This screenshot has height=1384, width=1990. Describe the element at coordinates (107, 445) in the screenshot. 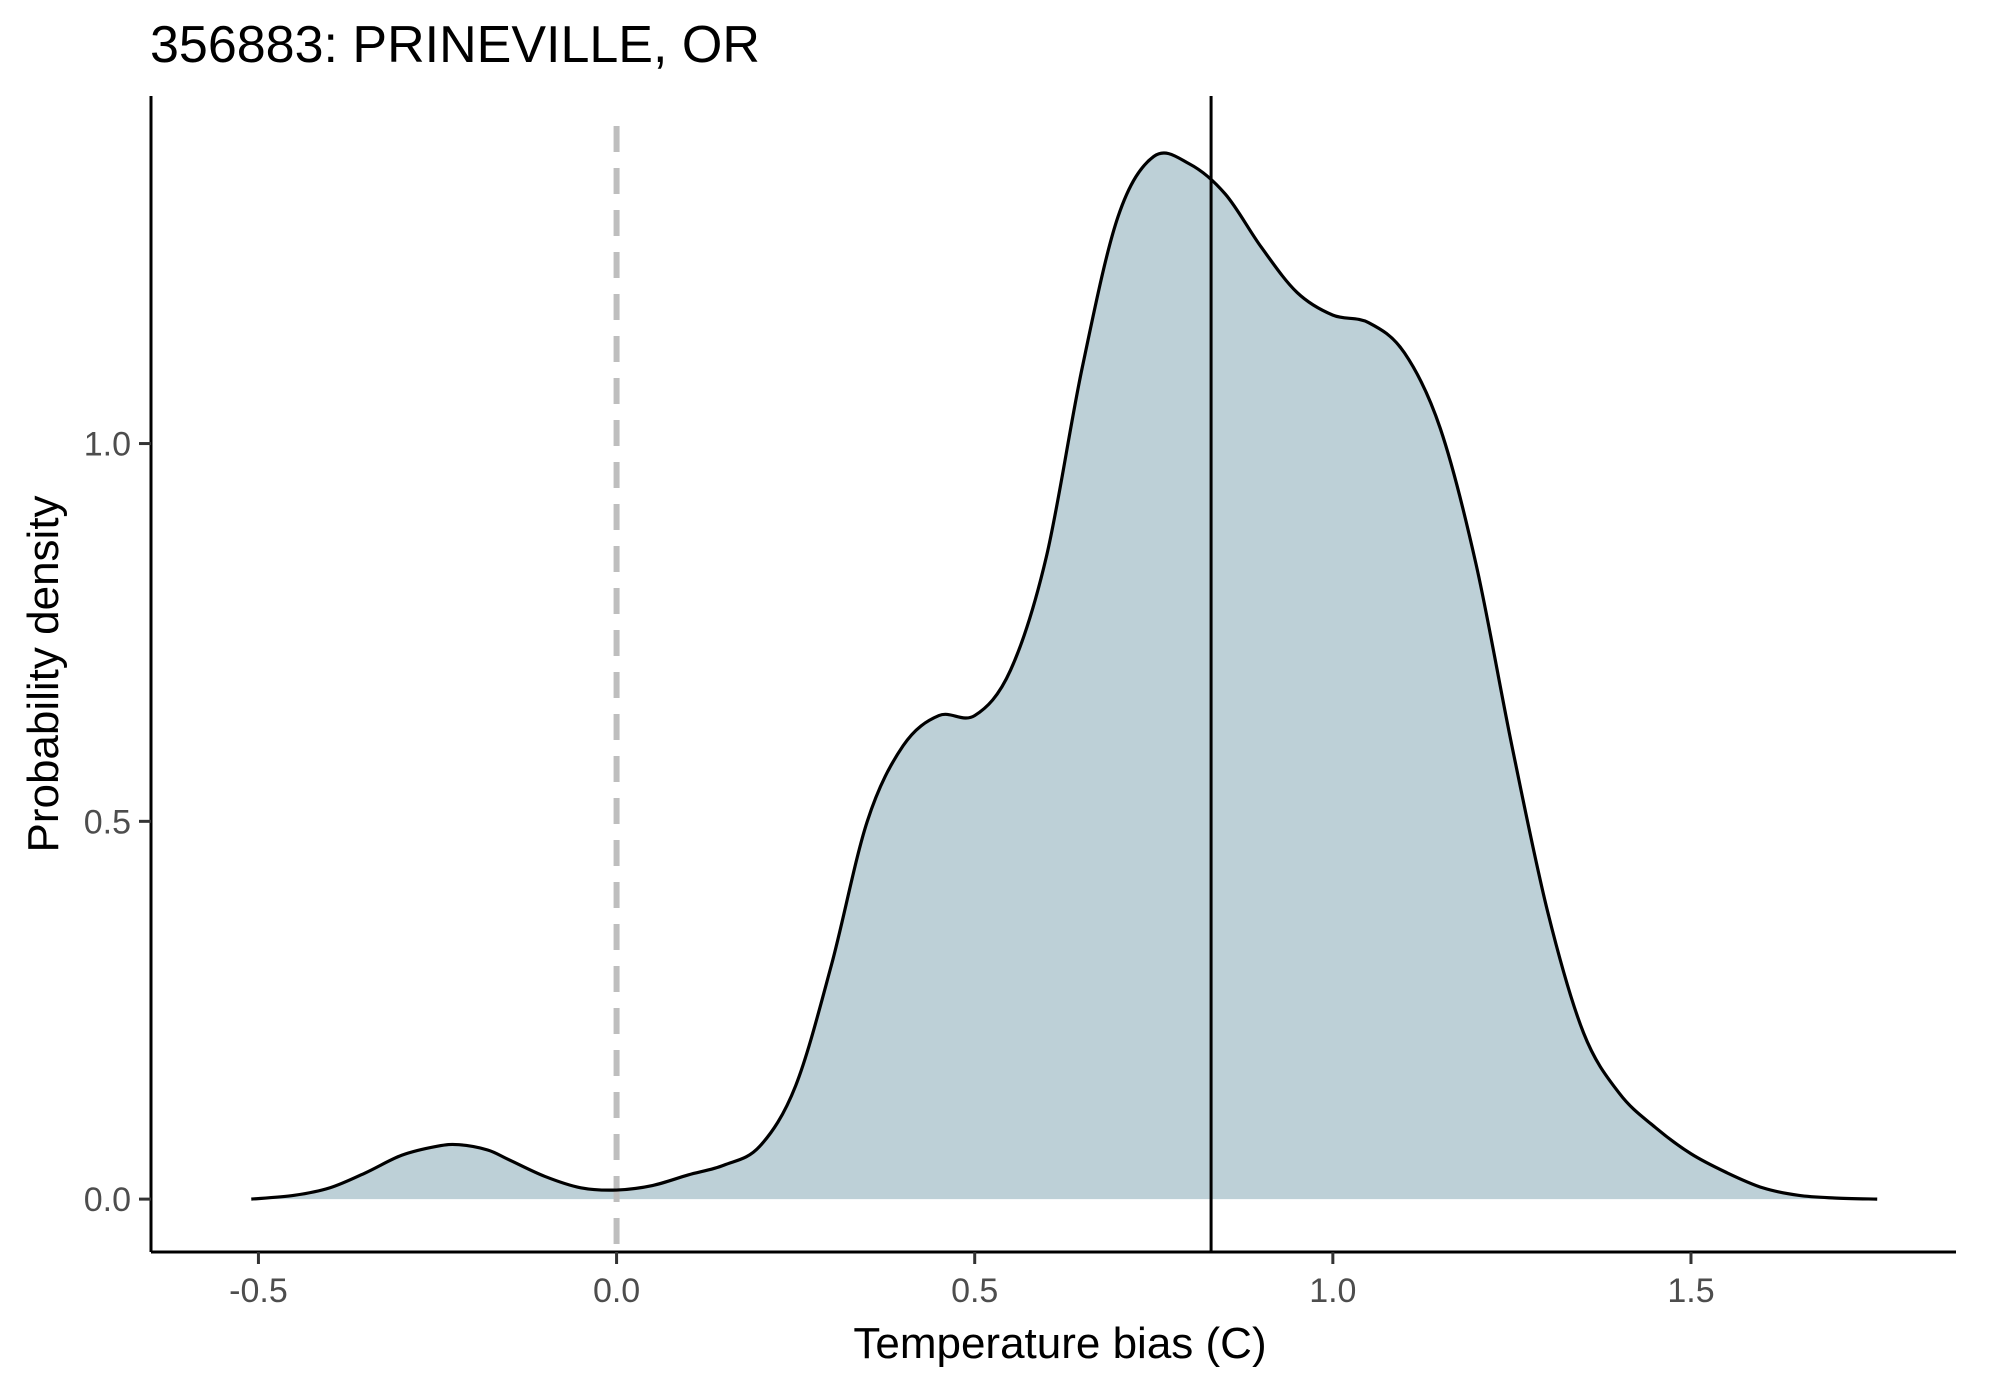

I see `y-tick-label: 1.0` at that location.